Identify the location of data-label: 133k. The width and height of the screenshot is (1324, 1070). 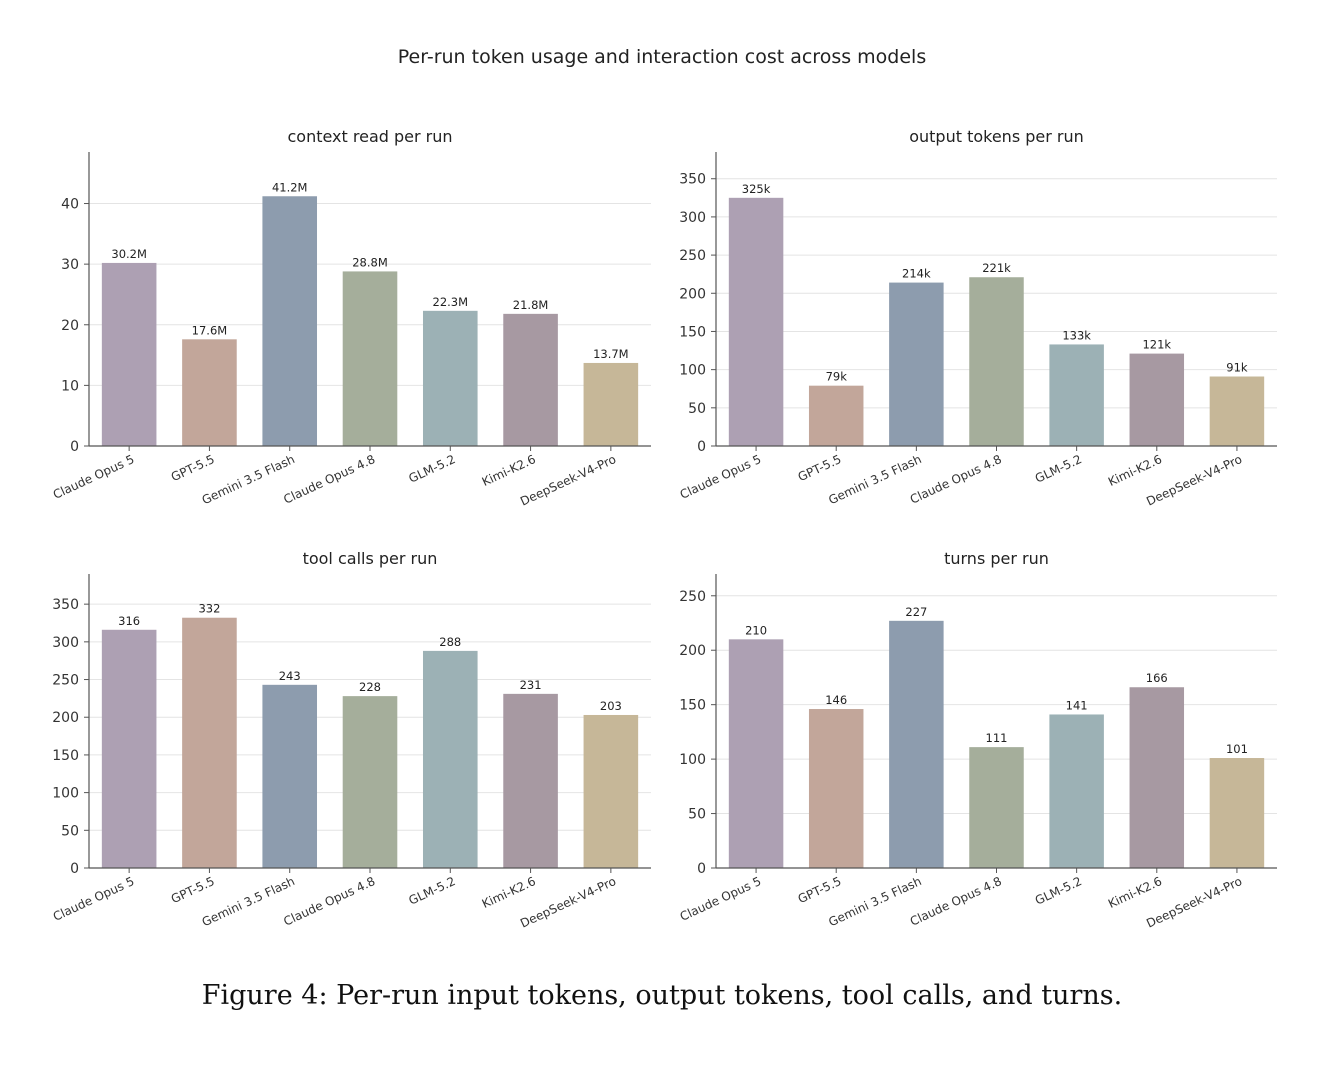
(1076, 335).